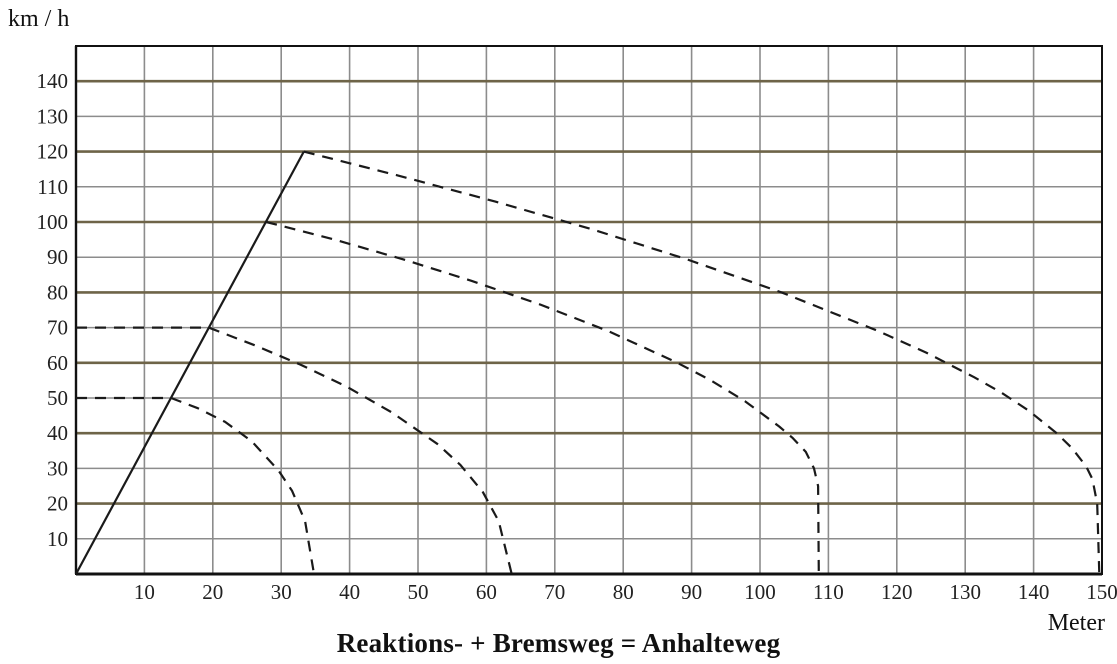 This screenshot has width=1117, height=664. Describe the element at coordinates (349, 592) in the screenshot. I see `x-tick-label: 40` at that location.